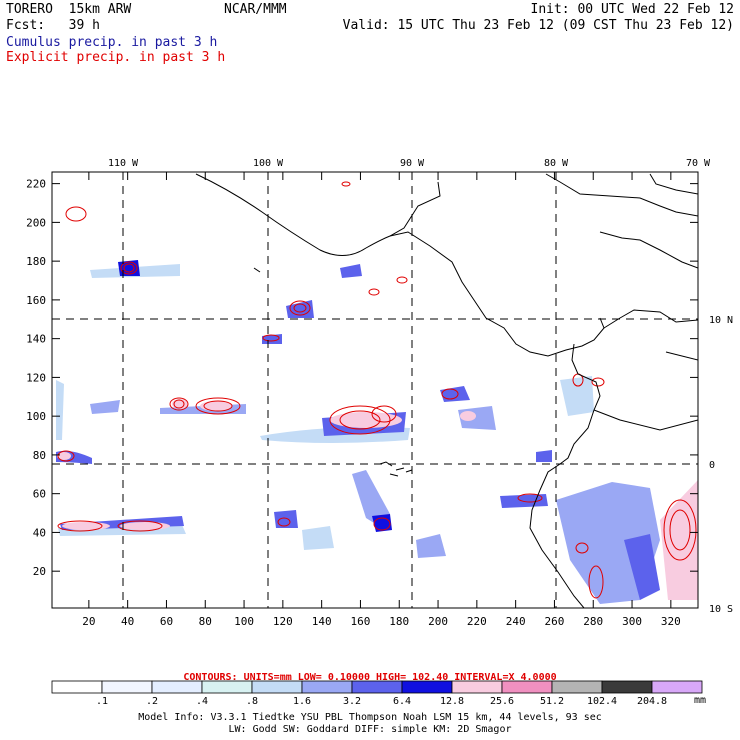 The height and width of the screenshot is (740, 740). I want to click on color-scale-label: 3.2, so click(352, 701).